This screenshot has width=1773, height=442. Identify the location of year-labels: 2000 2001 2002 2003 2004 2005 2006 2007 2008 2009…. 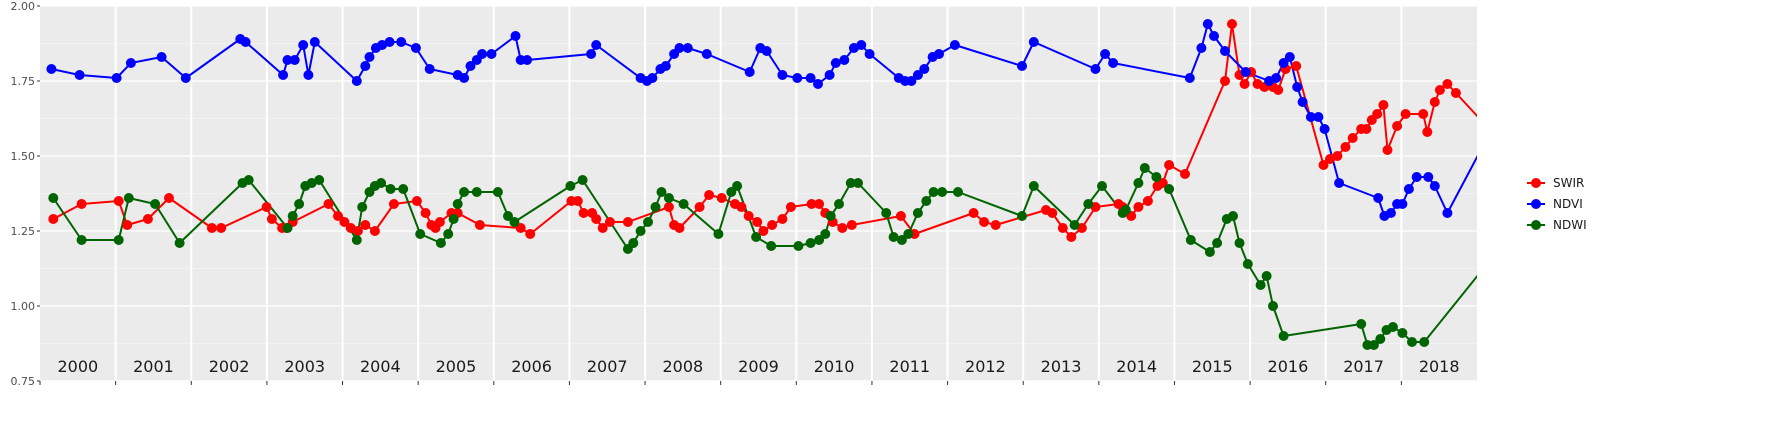
(758, 366).